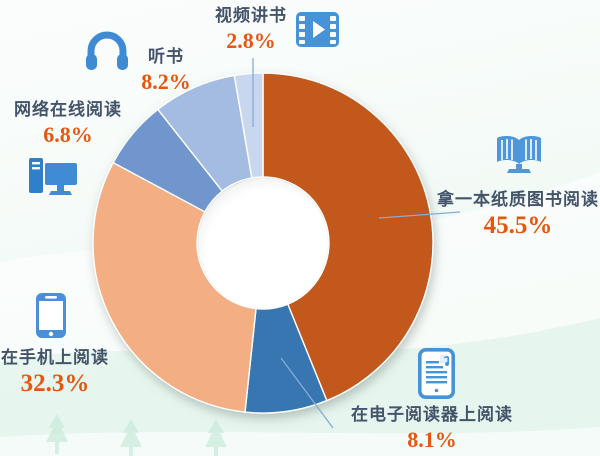 This screenshot has width=600, height=456. What do you see at coordinates (55, 383) in the screenshot?
I see `slice-percent-phone: 32.3%` at bounding box center [55, 383].